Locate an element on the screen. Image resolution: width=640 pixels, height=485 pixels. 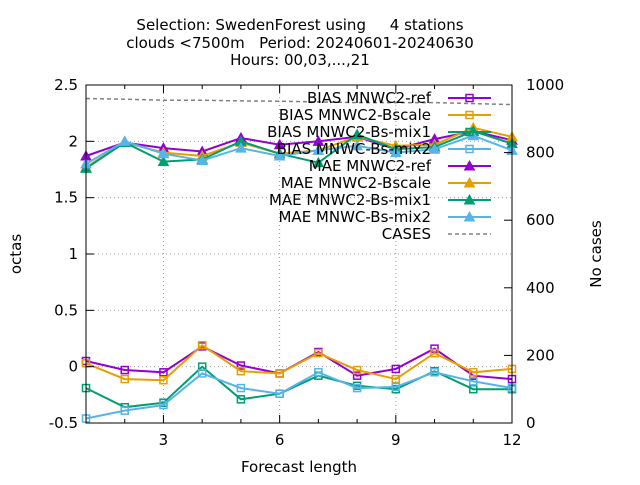
y-tick-label: 0.5 is located at coordinates (66, 310).